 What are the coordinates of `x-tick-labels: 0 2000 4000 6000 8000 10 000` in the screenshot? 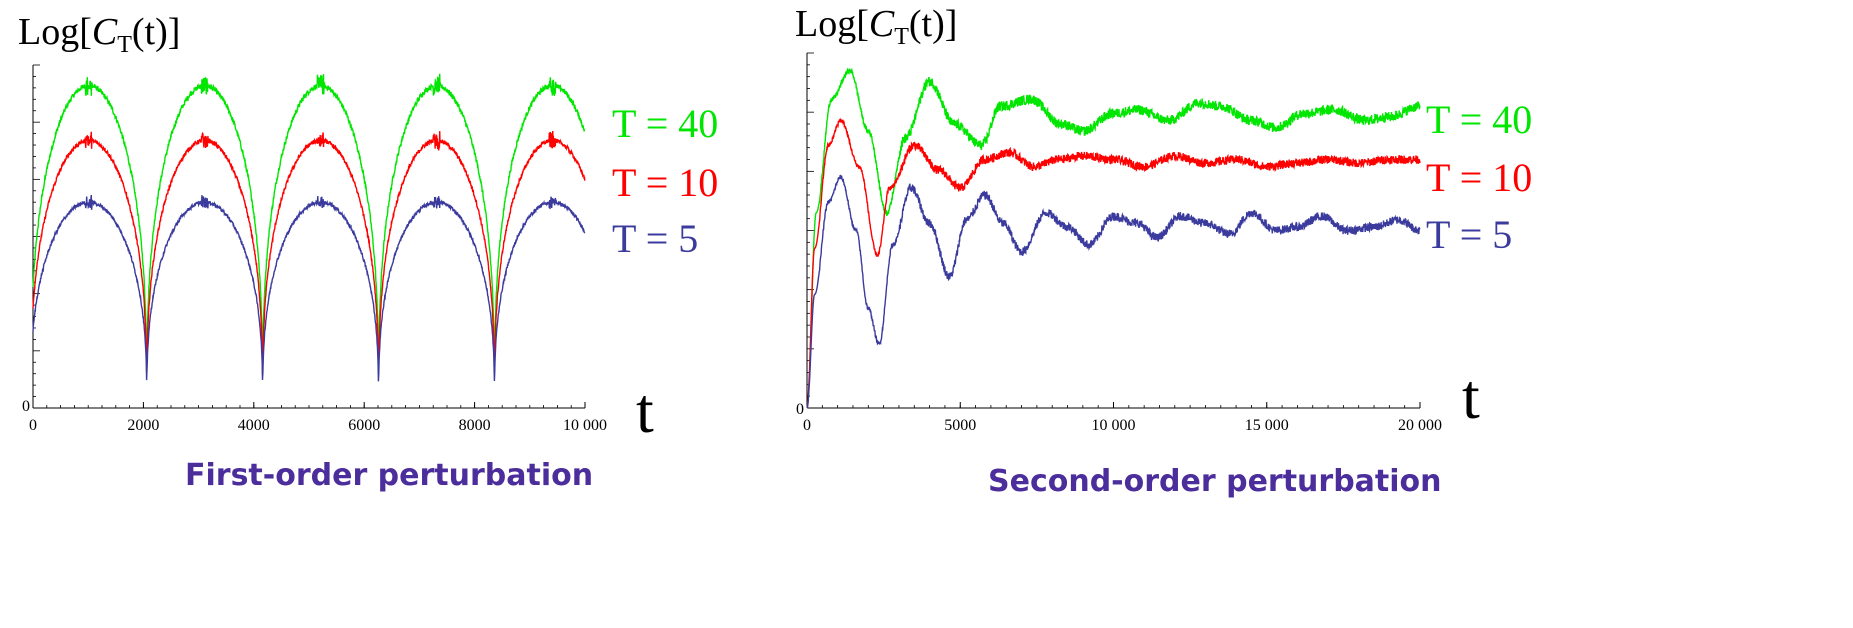 It's located at (318, 418).